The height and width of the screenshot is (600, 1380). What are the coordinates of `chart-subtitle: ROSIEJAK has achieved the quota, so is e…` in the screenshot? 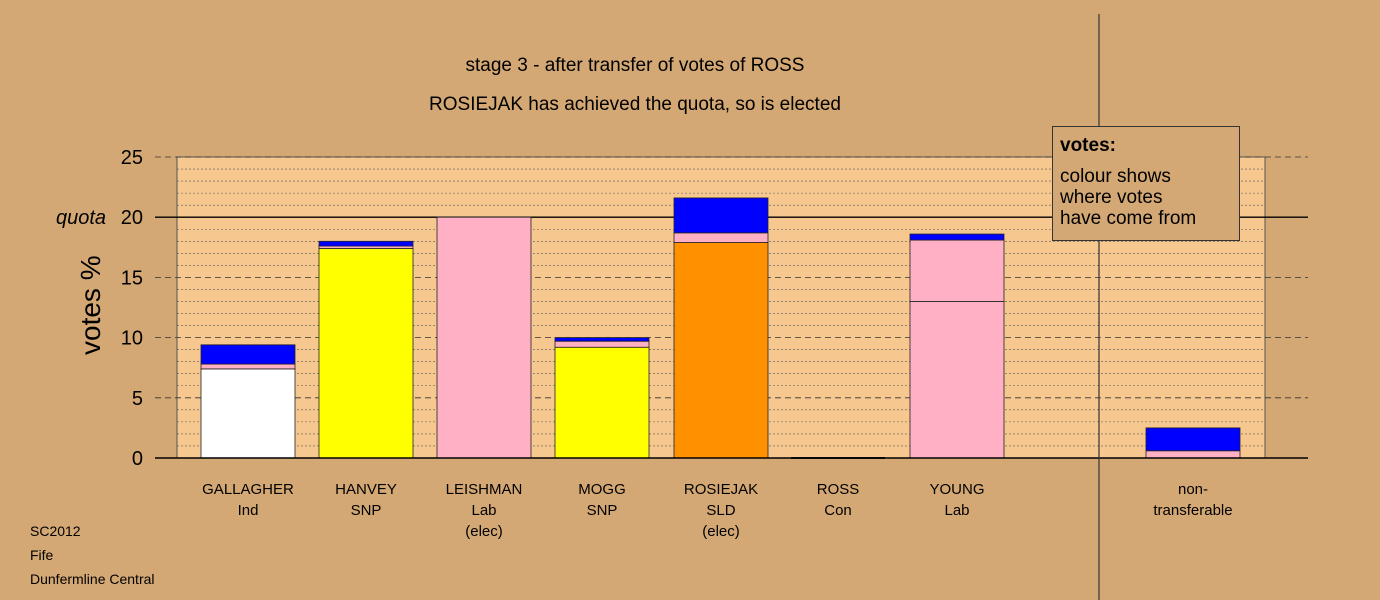 It's located at (635, 104).